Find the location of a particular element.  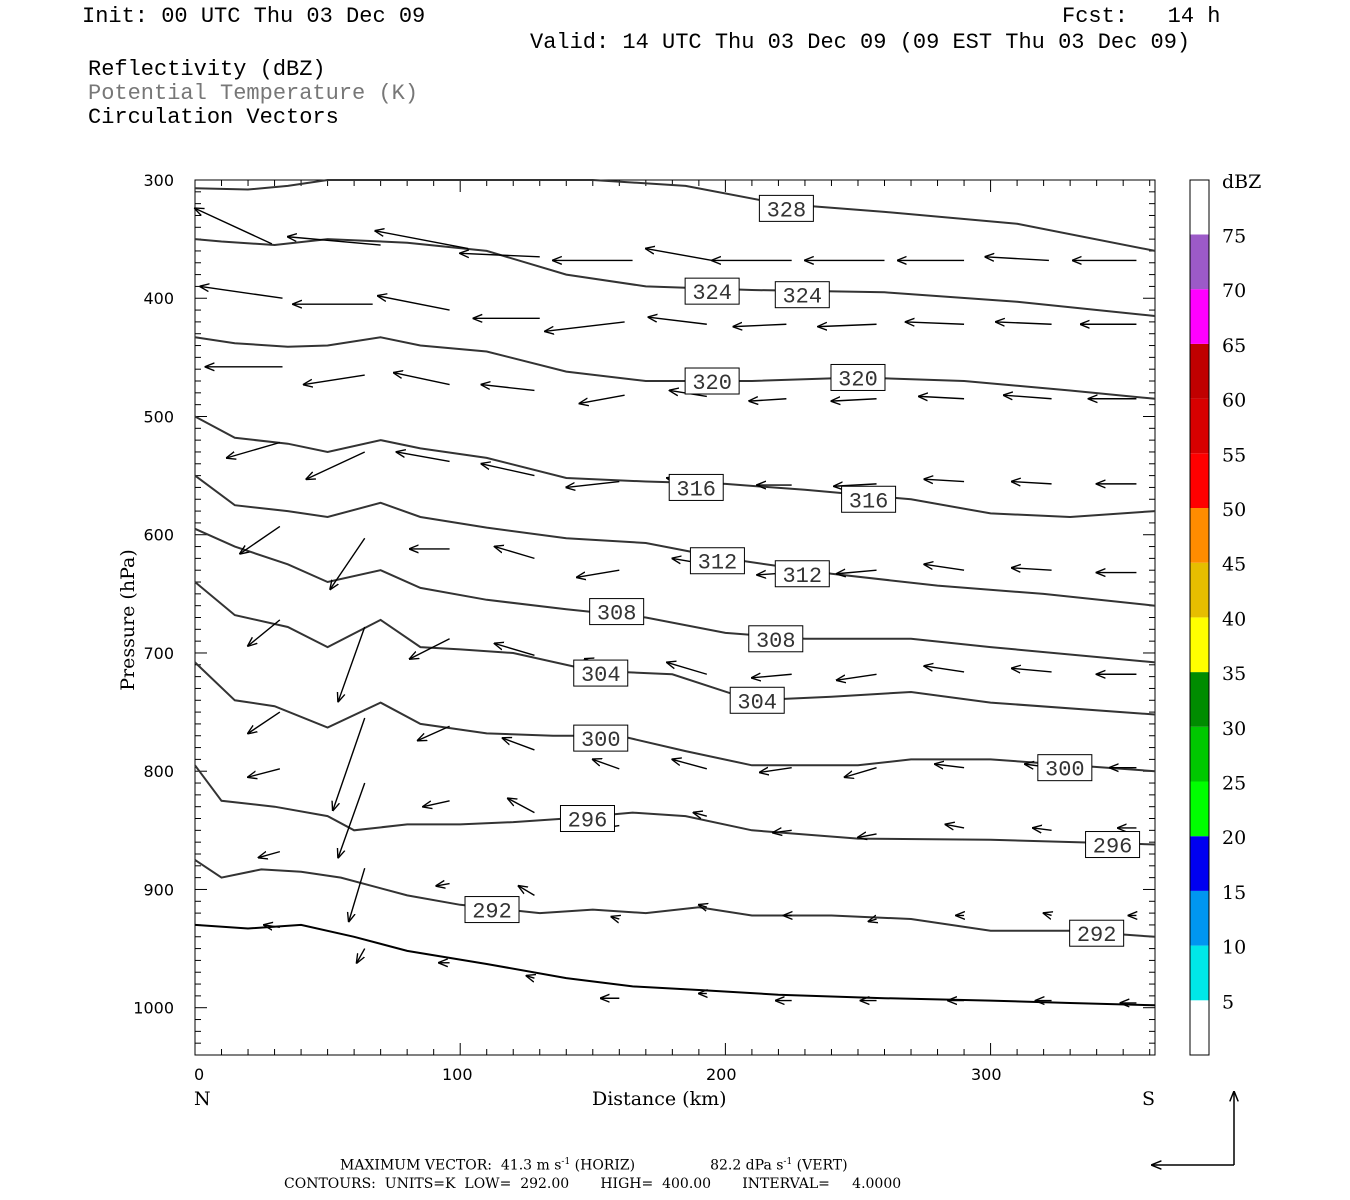

colorbar-label: 70 is located at coordinates (1234, 291).